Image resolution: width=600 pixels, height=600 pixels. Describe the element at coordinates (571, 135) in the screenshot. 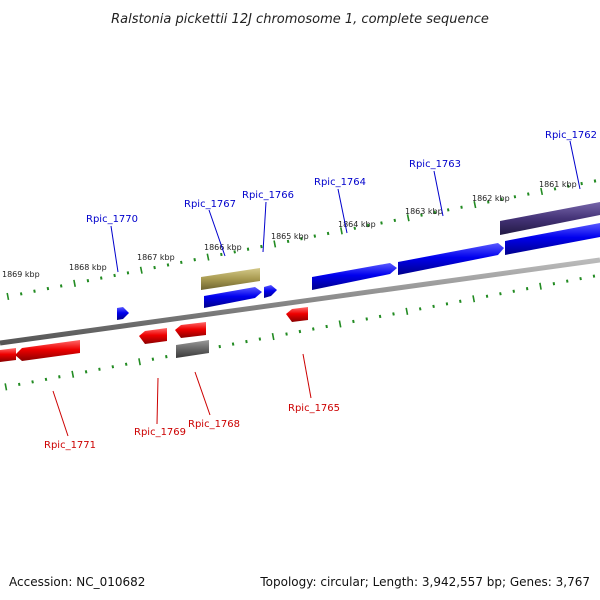

I see `gene-label-rpic-1762: Rpic_1762` at that location.